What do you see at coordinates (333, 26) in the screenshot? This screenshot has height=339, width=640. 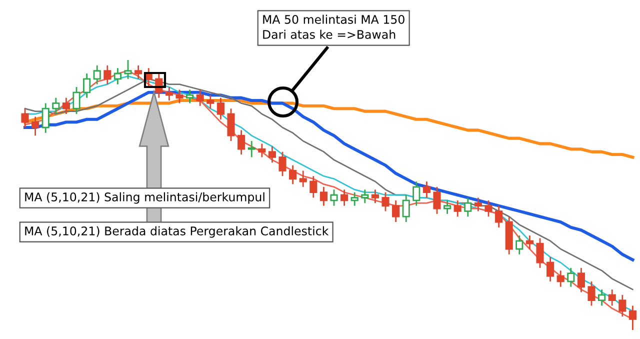 I see `text: MA 50 melintasi MA 150 Dari atas ke =>Bawah` at bounding box center [333, 26].